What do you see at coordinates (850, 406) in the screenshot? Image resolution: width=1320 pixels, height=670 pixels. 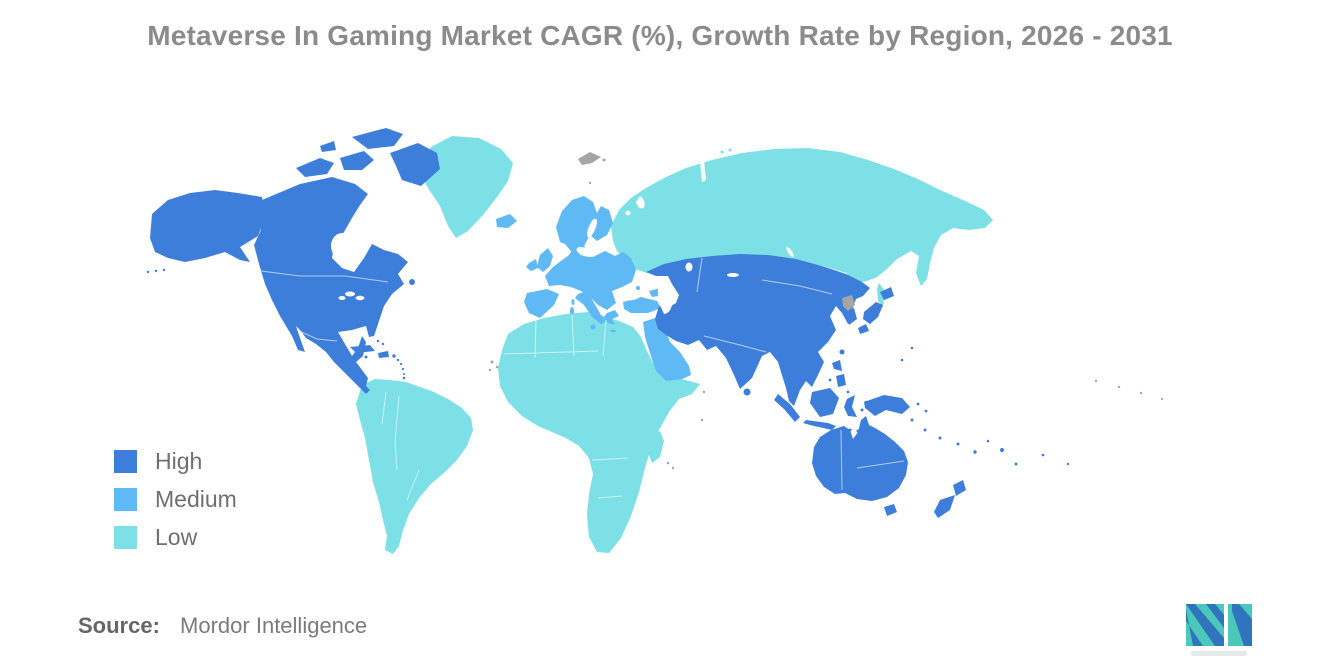 I see `region-sulawesi` at bounding box center [850, 406].